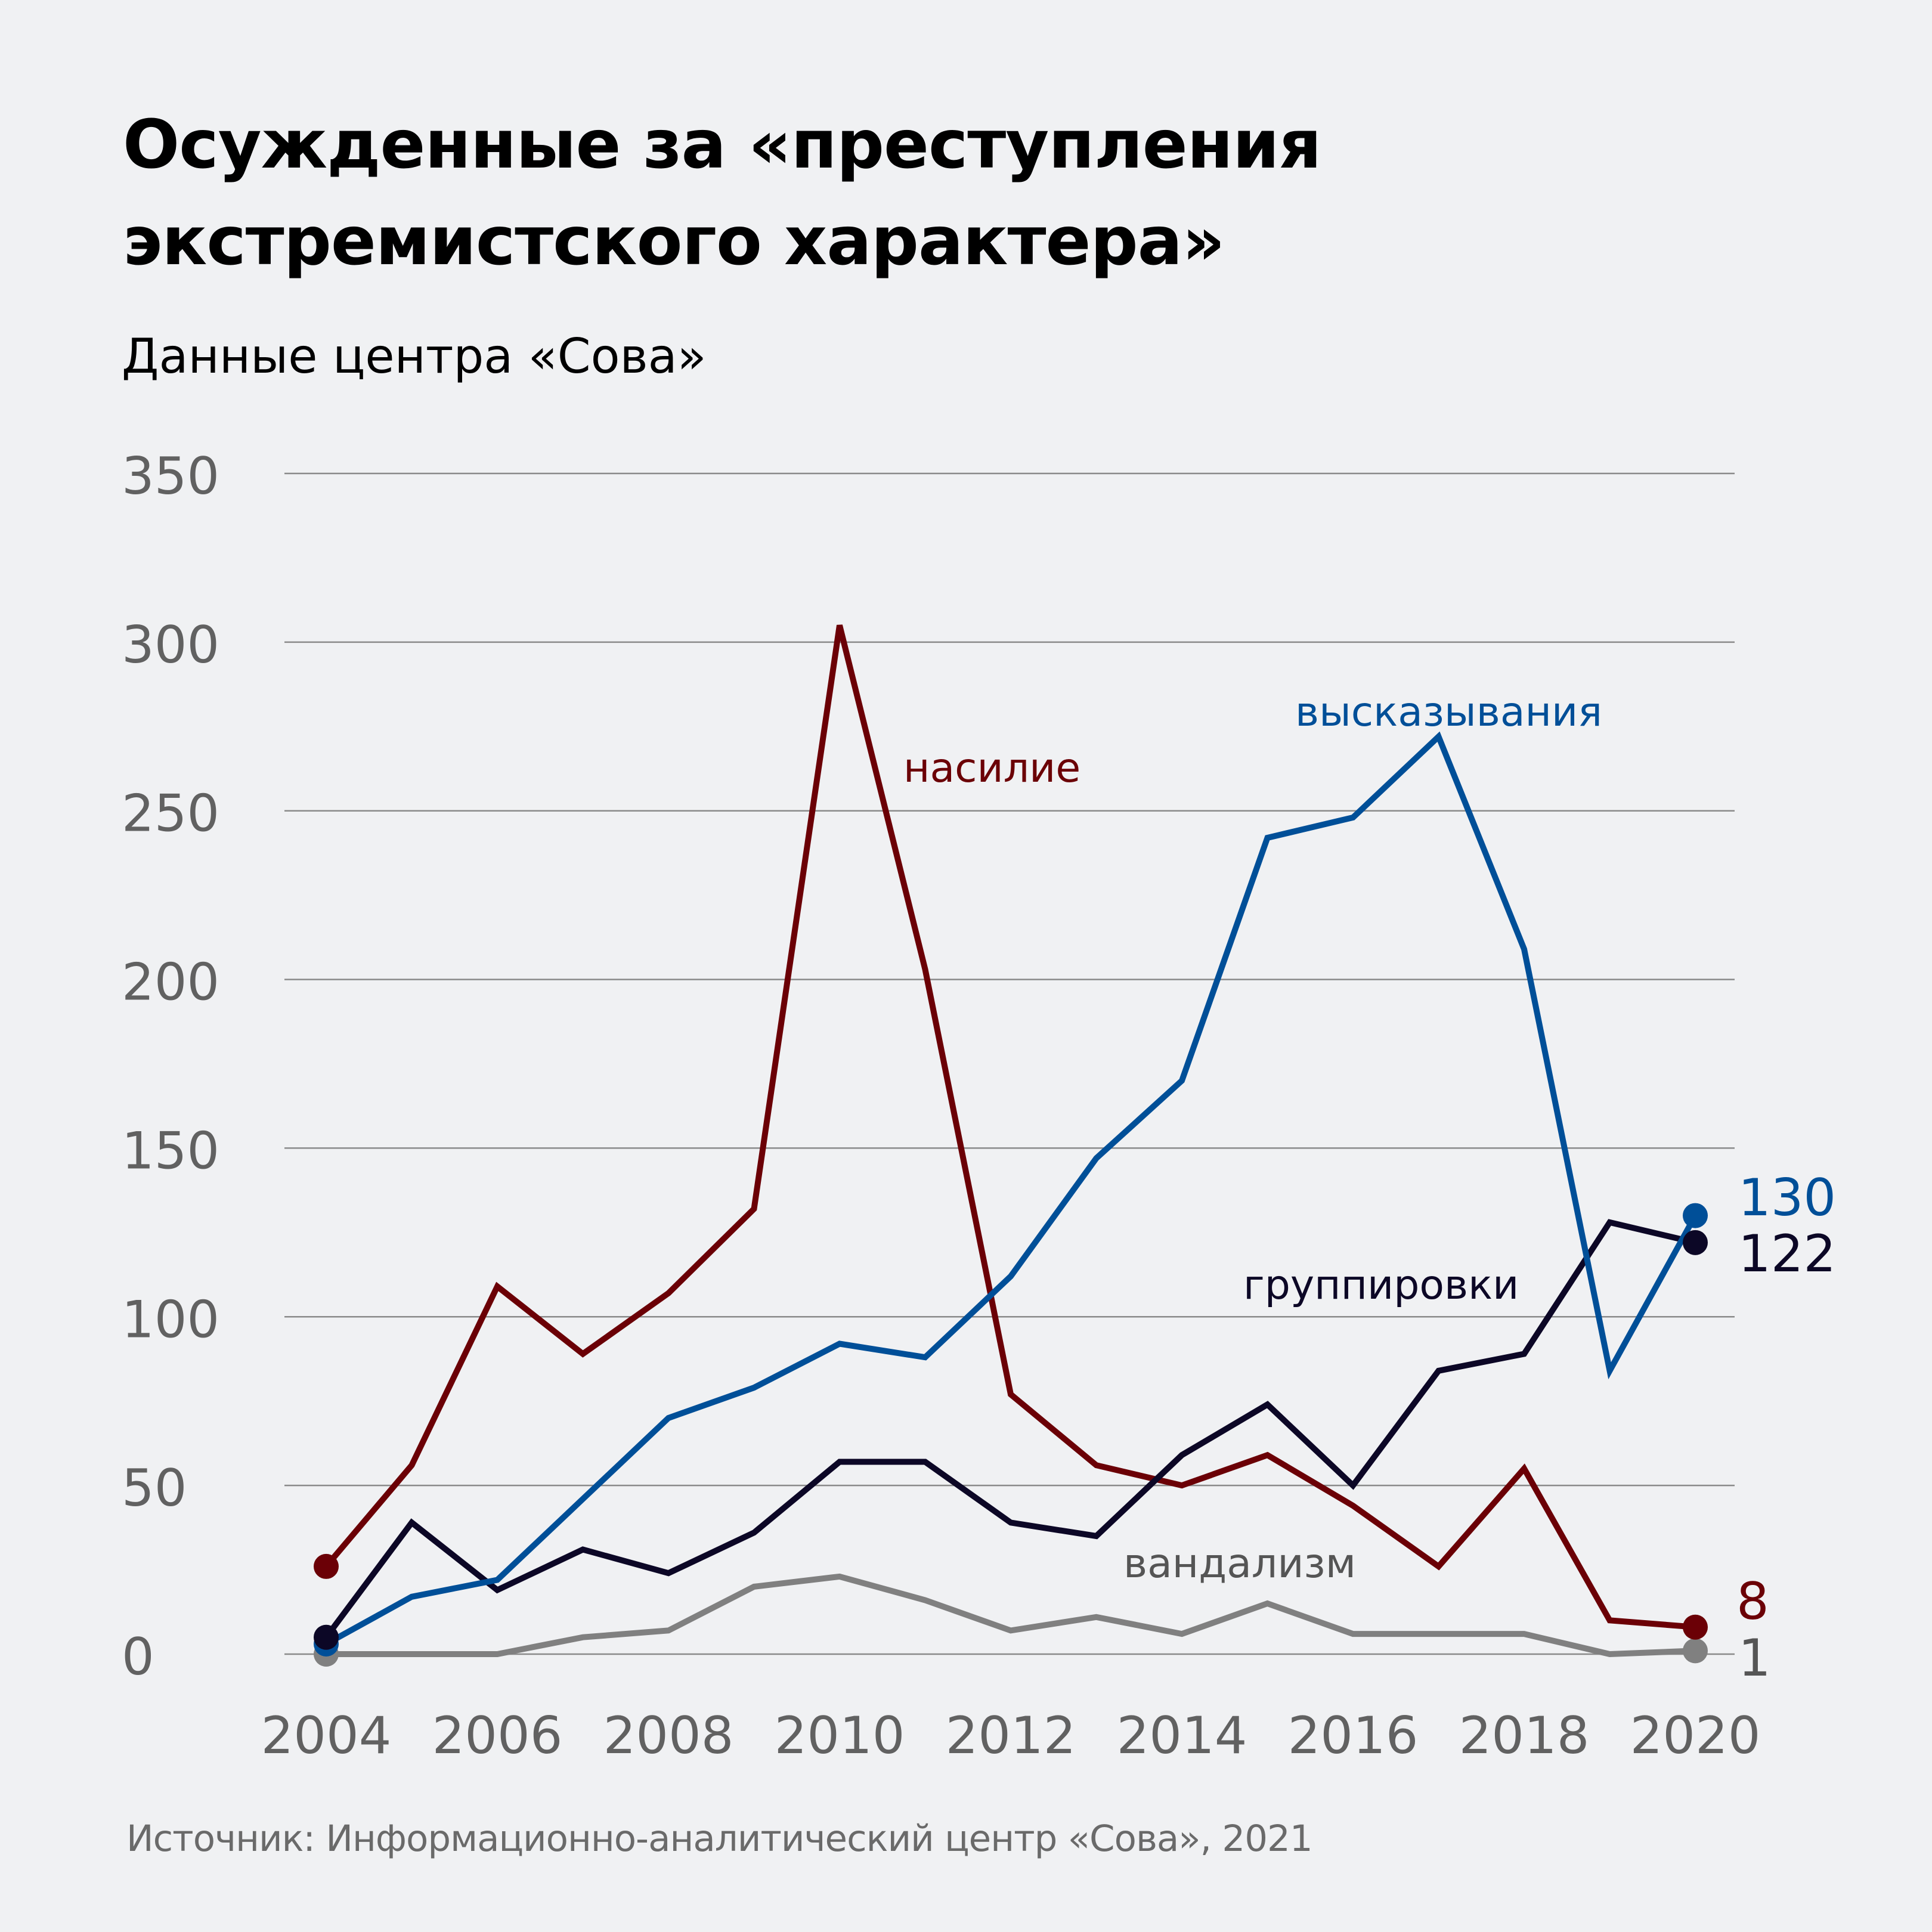 The height and width of the screenshot is (1932, 1932). Describe the element at coordinates (1011, 1615) in the screenshot. I see `series-line-vandalism` at that location.